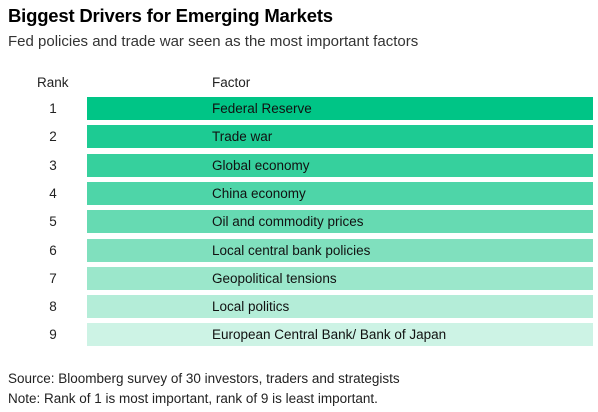 The width and height of the screenshot is (598, 412). Describe the element at coordinates (53, 108) in the screenshot. I see `rank-number: 1` at that location.